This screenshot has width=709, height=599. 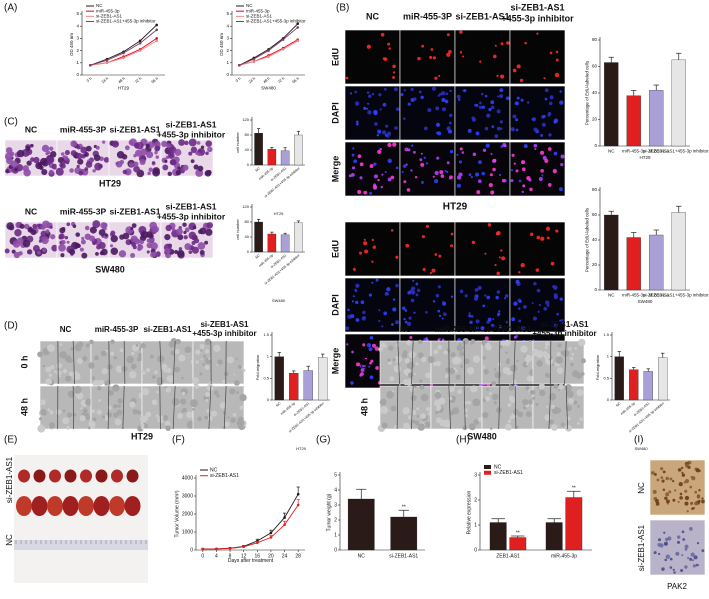 What do you see at coordinates (487, 473) in the screenshot?
I see `legend-swatch` at bounding box center [487, 473].